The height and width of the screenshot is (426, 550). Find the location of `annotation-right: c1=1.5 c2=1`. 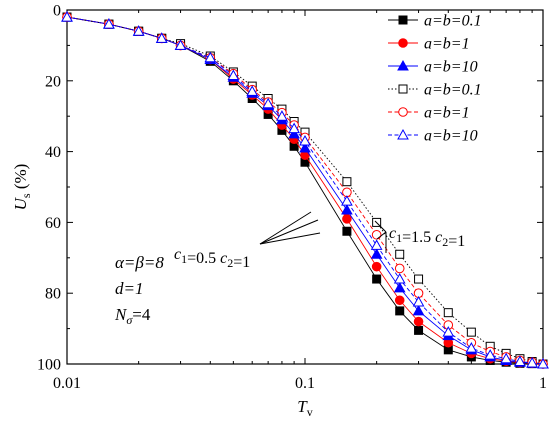

annotation-right: c1=1.5 c2=1 is located at coordinates (427, 237).